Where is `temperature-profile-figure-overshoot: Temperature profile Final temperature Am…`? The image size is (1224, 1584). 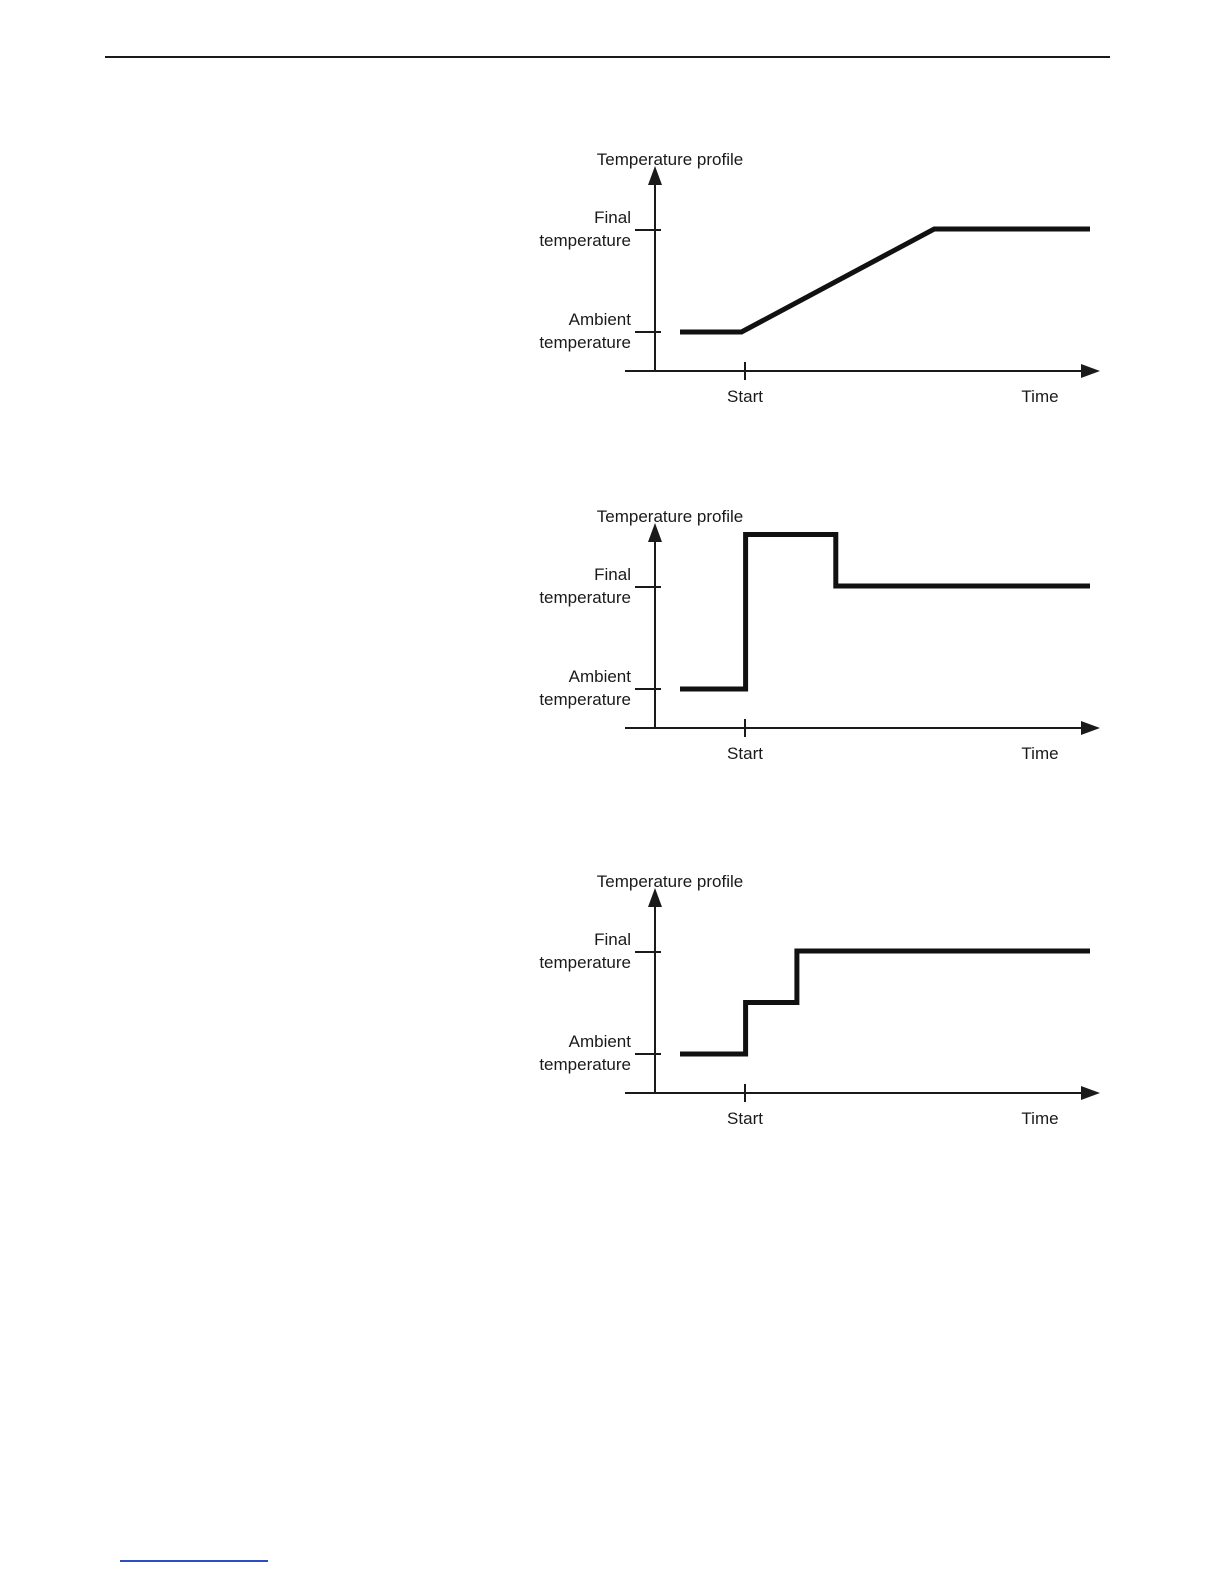 temperature-profile-figure-overshoot: Temperature profile Final temperature Am… is located at coordinates (805, 642).